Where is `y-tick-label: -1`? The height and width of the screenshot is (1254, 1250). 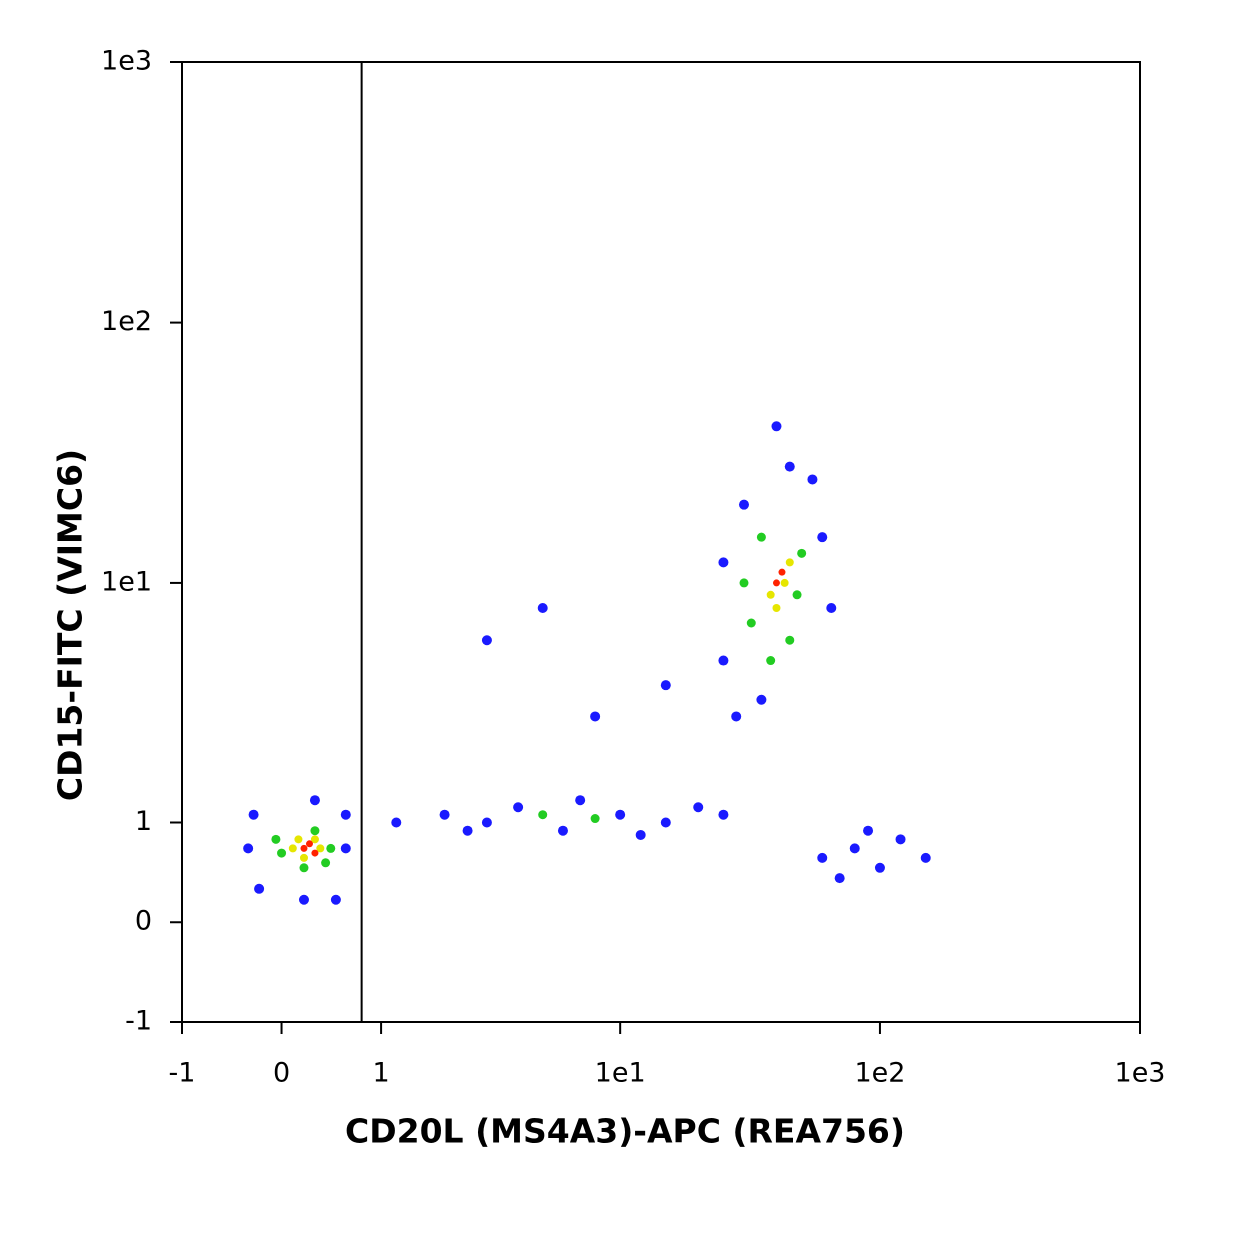
y-tick-label: -1 is located at coordinates (138, 1021).